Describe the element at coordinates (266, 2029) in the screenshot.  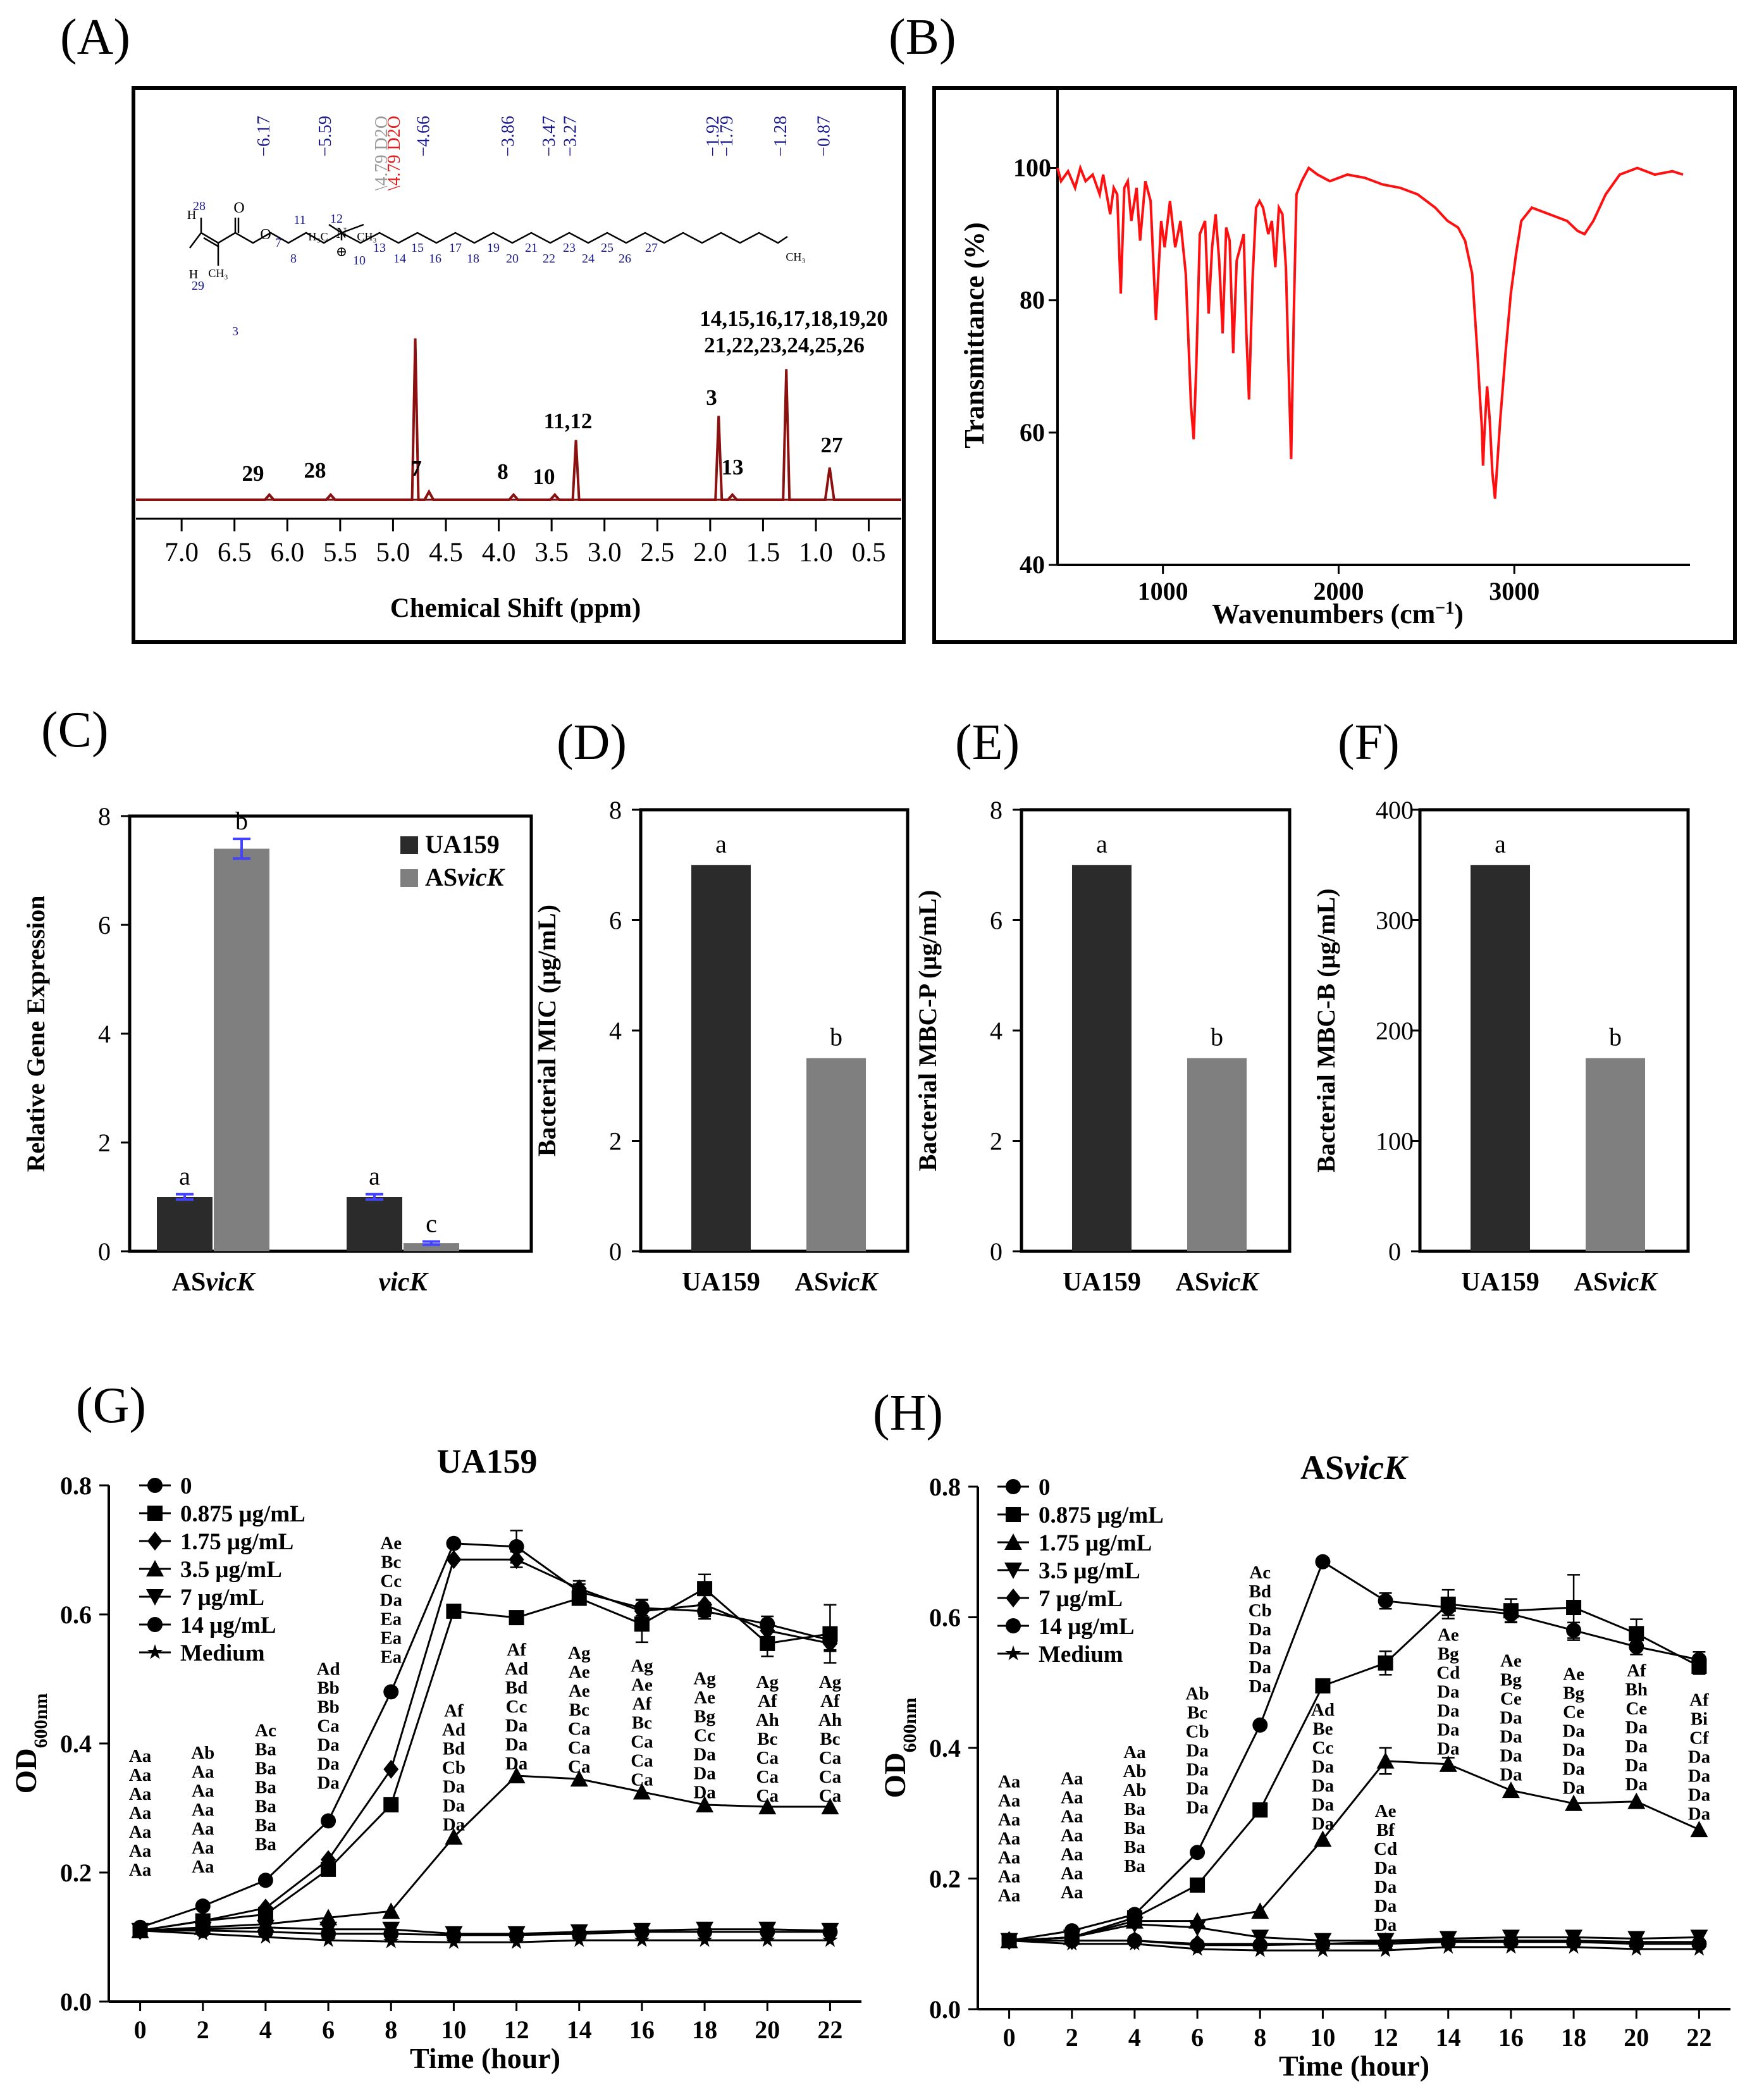
I see `growth-ua159-x-tick-label: 4` at that location.